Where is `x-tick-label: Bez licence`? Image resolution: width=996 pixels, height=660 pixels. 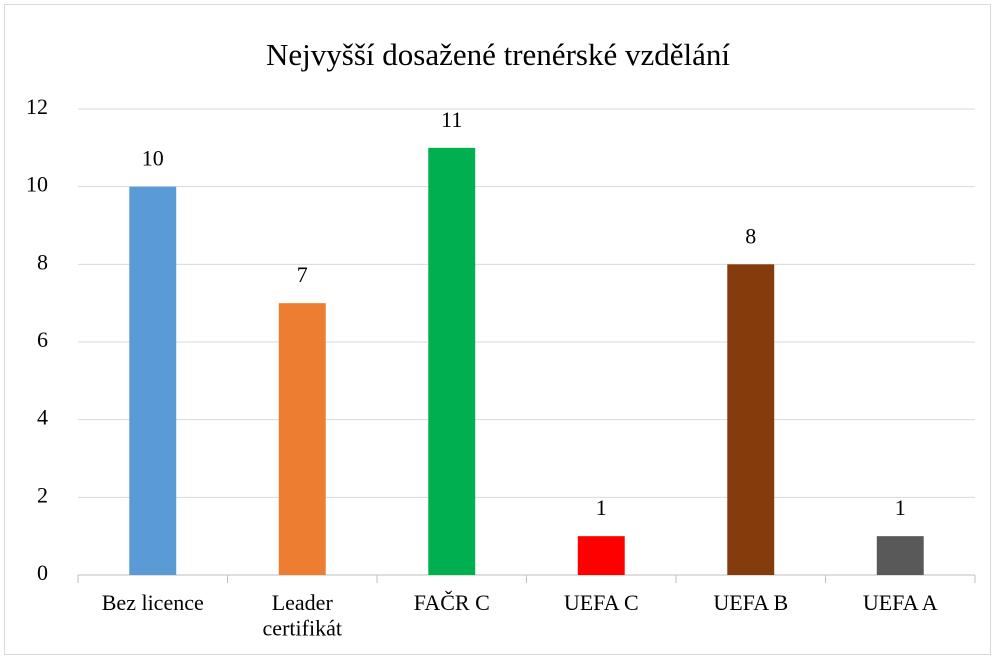
x-tick-label: Bez licence is located at coordinates (153, 602).